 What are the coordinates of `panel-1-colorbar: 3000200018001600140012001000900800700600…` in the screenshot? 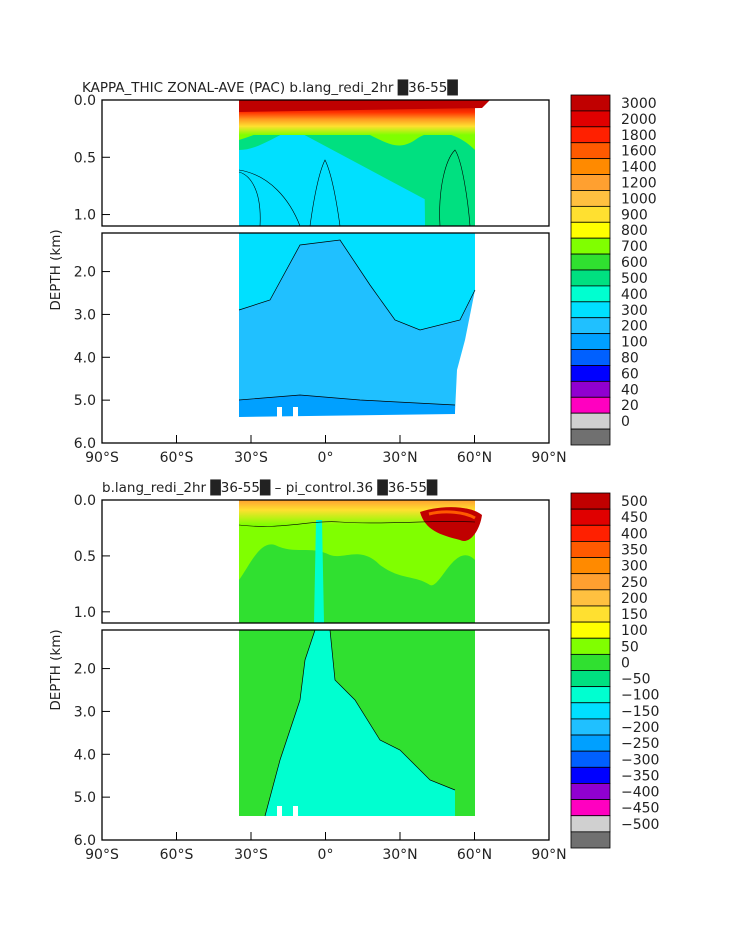 It's located at (613, 270).